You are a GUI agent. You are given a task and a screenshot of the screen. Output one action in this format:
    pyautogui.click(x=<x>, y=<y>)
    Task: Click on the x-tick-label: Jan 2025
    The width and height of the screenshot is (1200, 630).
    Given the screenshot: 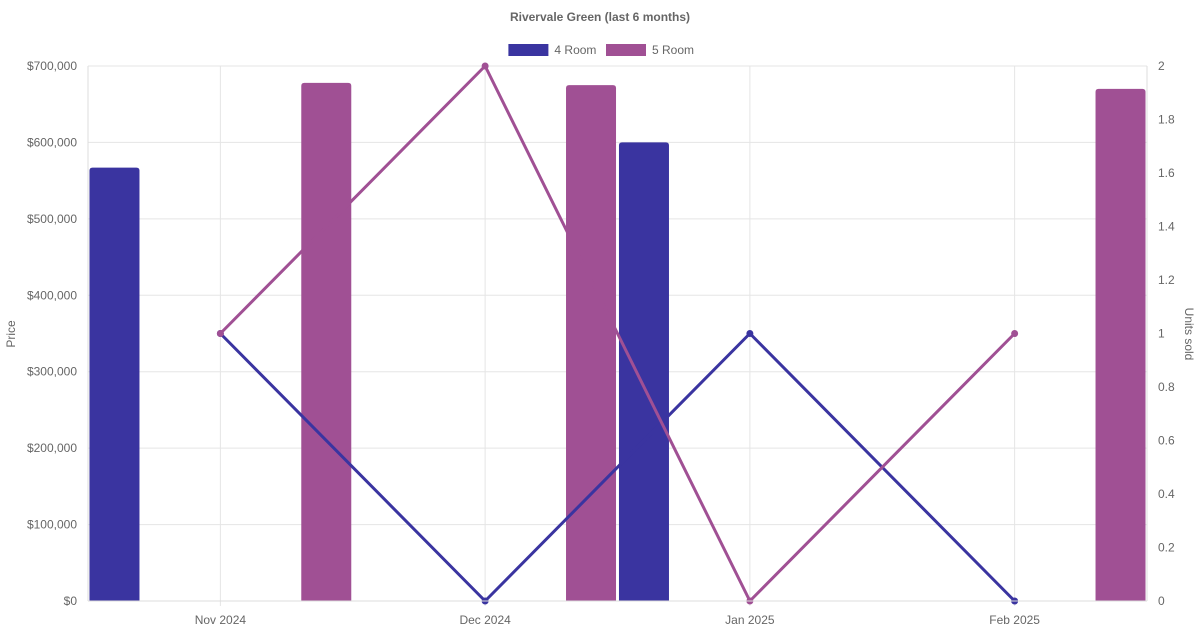 What is the action you would take?
    pyautogui.click(x=750, y=620)
    